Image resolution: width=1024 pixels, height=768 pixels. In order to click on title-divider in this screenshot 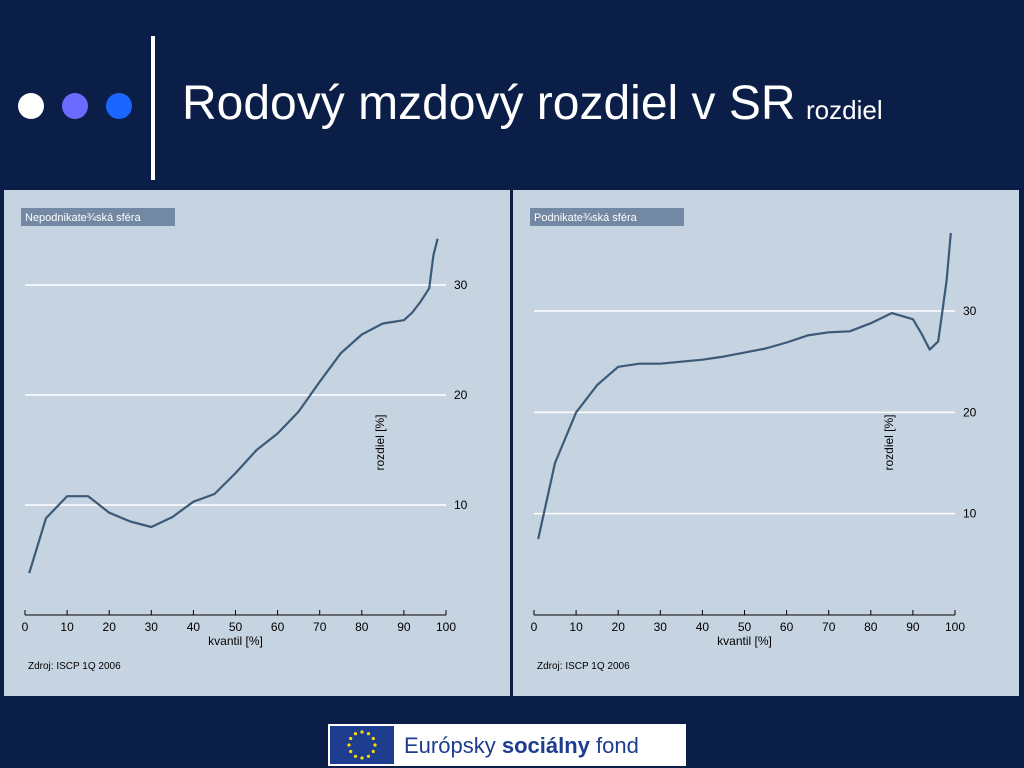, I will do `click(153, 108)`.